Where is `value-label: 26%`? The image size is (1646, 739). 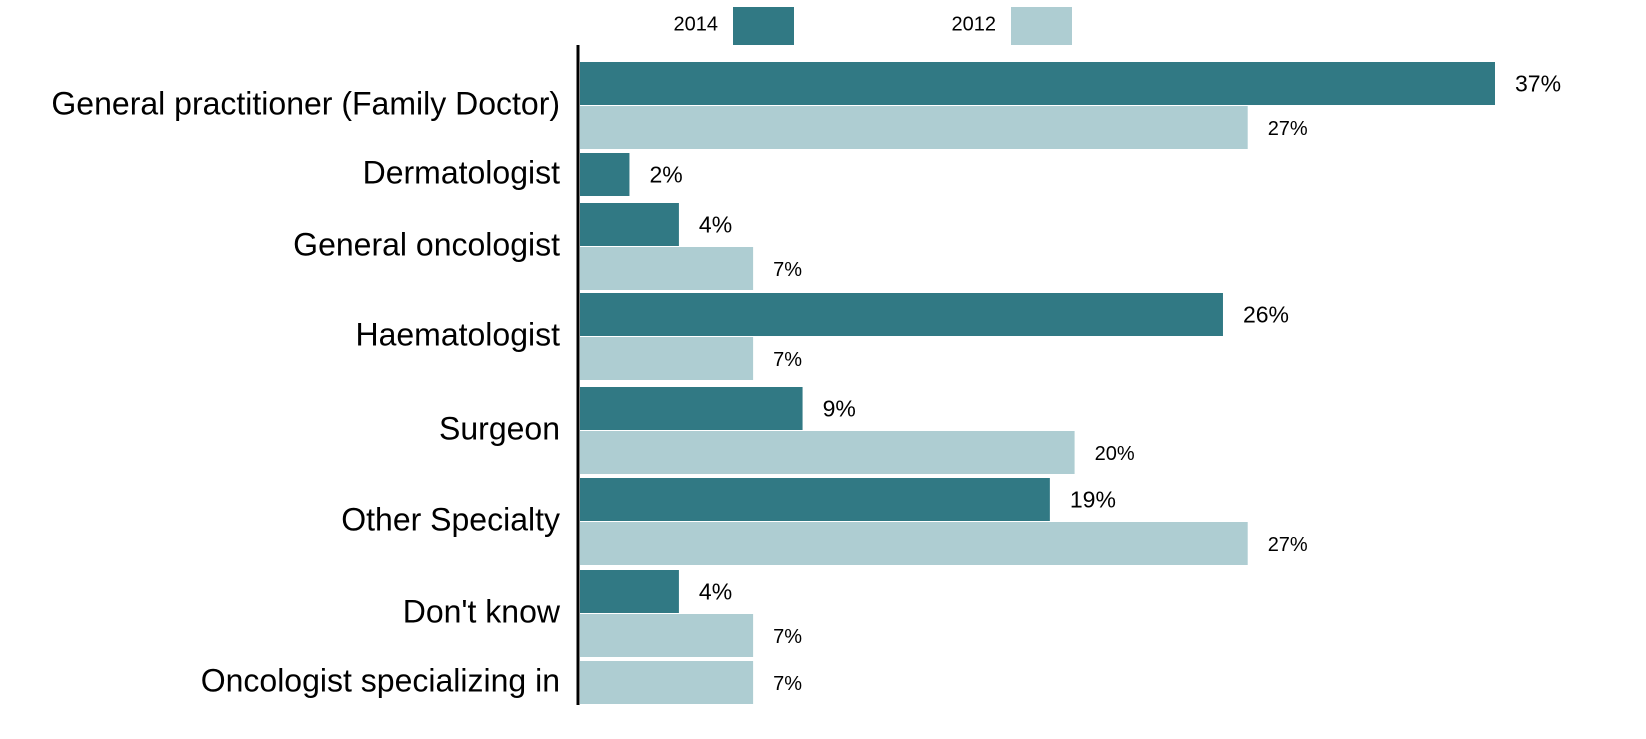
value-label: 26% is located at coordinates (1266, 315).